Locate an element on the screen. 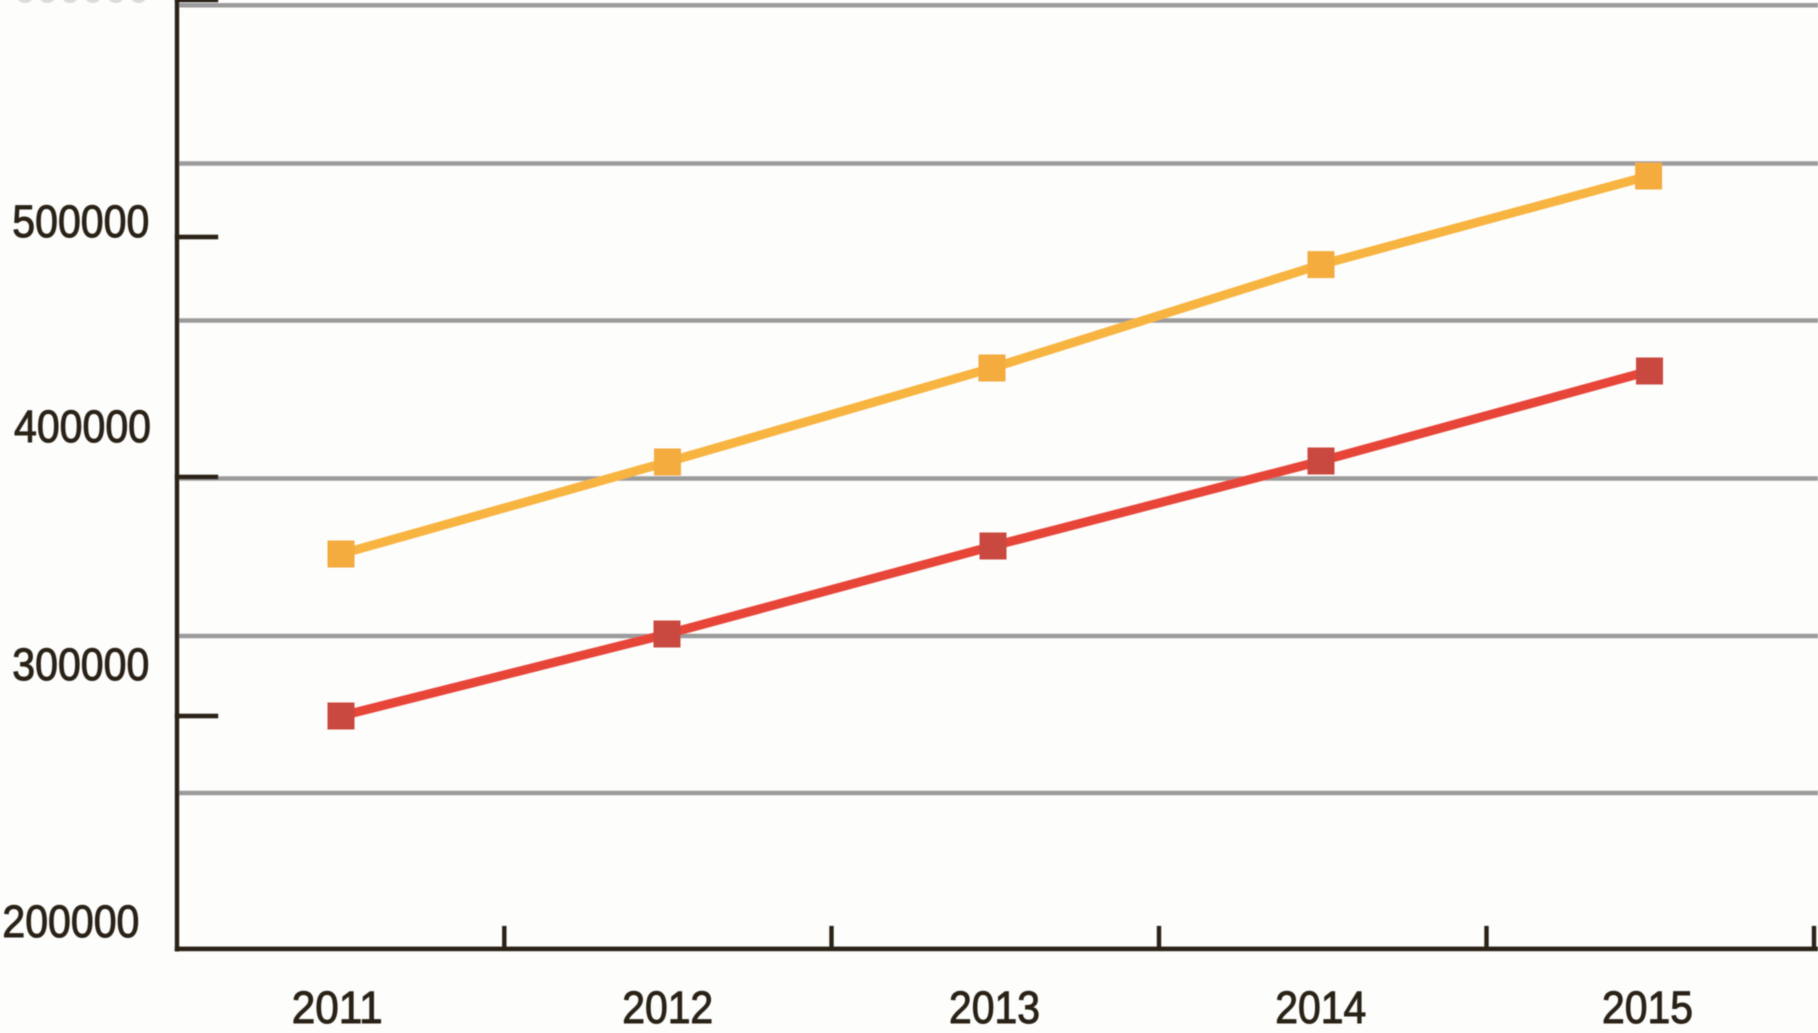 The height and width of the screenshot is (1033, 1818). svg-text: 2013 is located at coordinates (994, 1007).